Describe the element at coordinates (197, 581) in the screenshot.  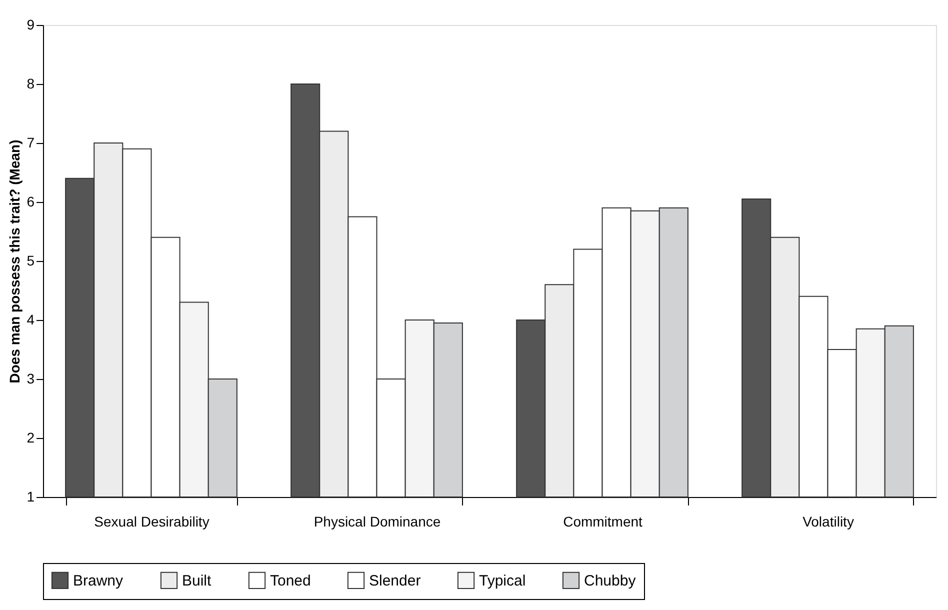
I see `legend-label: Built` at that location.